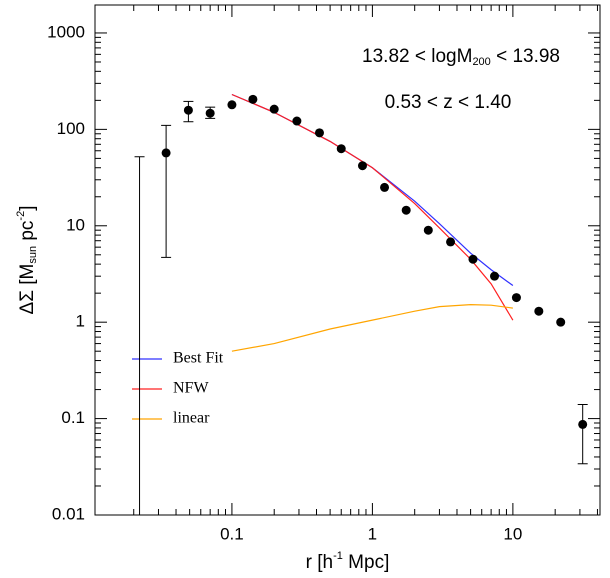 Image resolution: width=610 pixels, height=578 pixels. I want to click on y-axis-label-part: pc, so click(27, 233).